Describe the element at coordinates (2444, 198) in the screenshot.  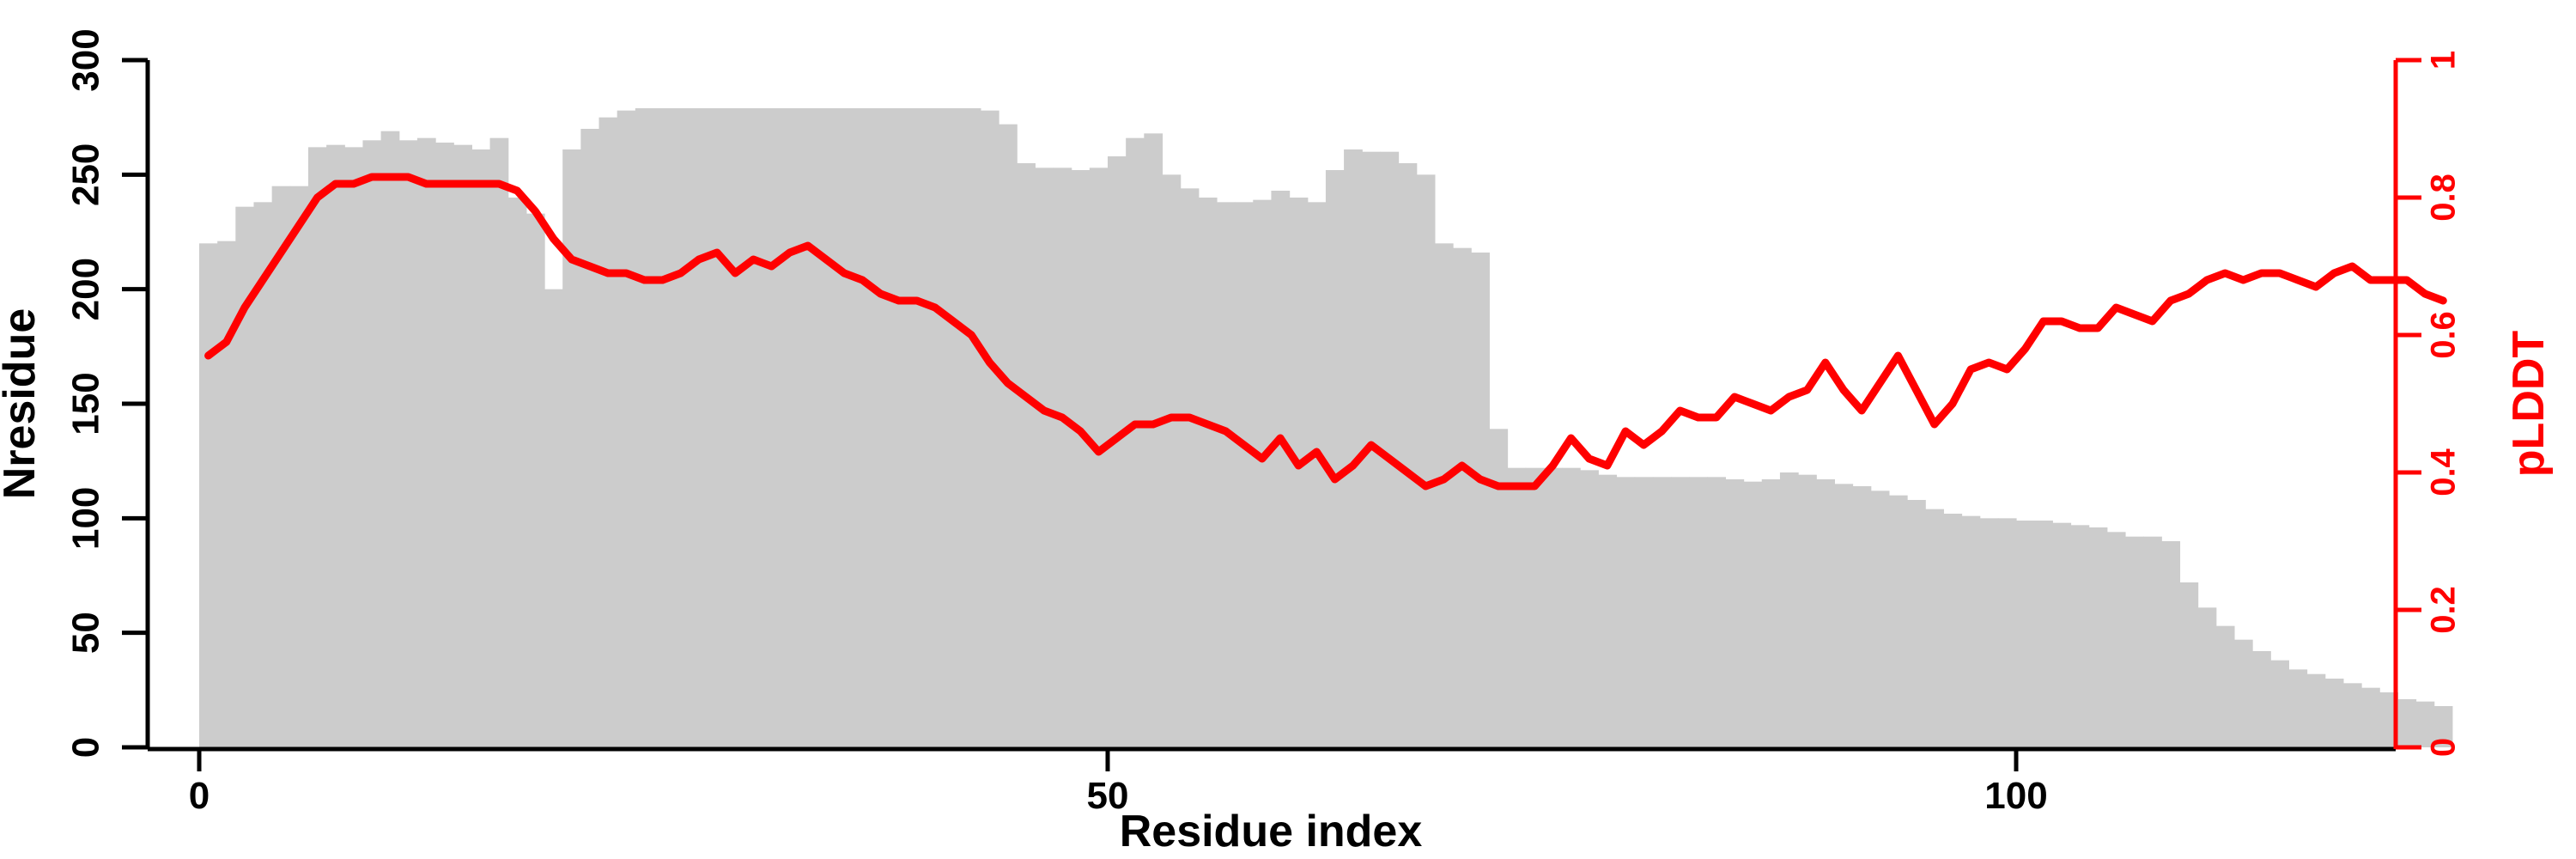
I see `y-axis-right-tick-label: 0.8` at that location.